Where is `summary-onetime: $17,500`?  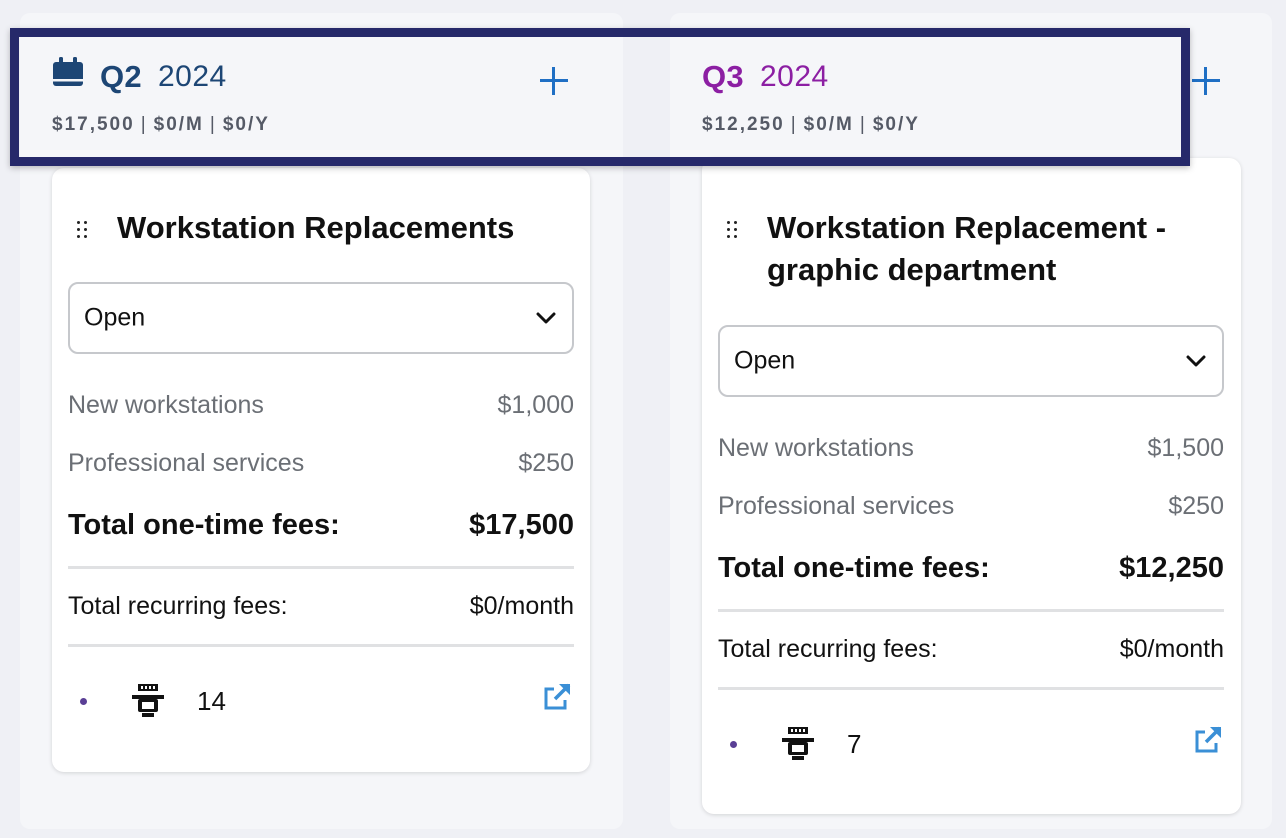
summary-onetime: $17,500 is located at coordinates (93, 124).